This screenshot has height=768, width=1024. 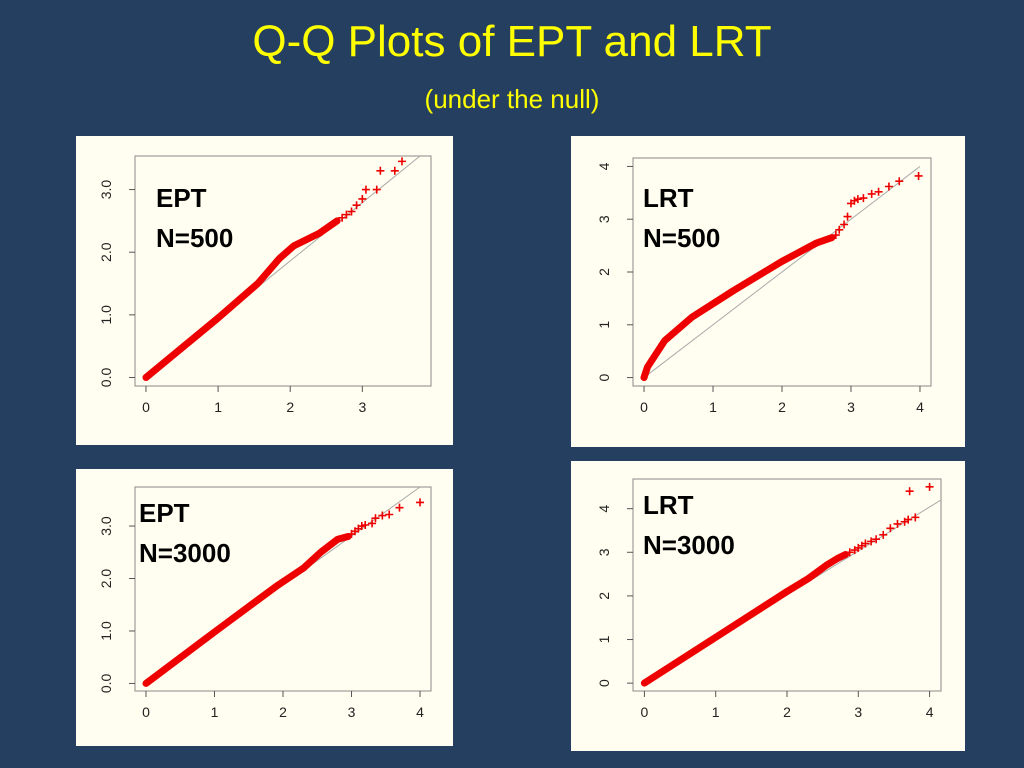 I want to click on qq-plot-lrt-3000-svg: 0 1 2 3 4 0 1 2 3 4, so click(x=769, y=599).